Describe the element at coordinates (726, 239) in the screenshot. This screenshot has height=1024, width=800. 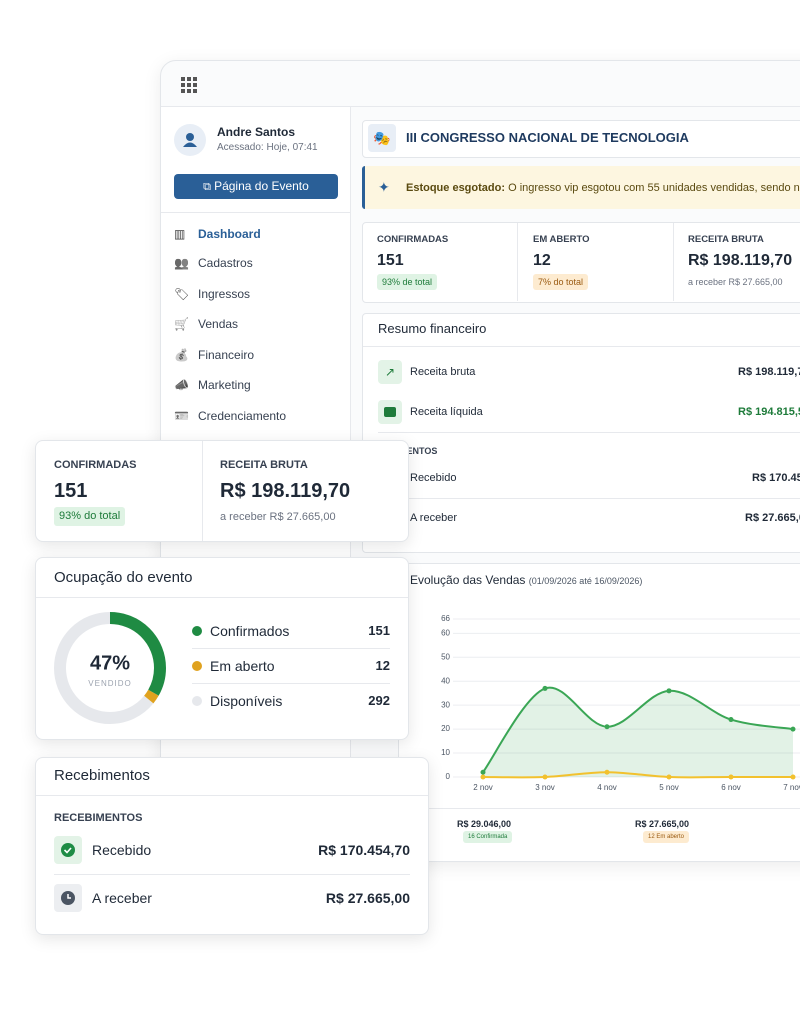
I see `stat-label: RECEITA BRUTA` at that location.